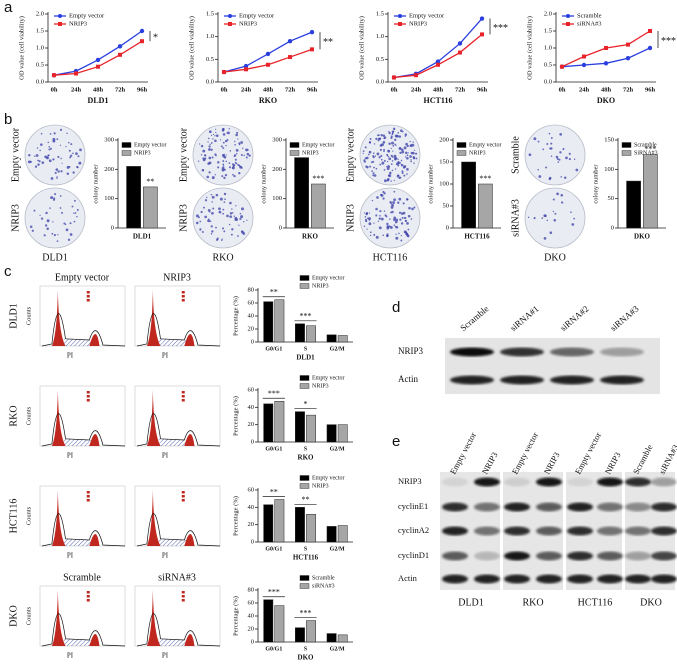  What do you see at coordinates (323, 578) in the screenshot?
I see `legend-label: Scramble` at bounding box center [323, 578].